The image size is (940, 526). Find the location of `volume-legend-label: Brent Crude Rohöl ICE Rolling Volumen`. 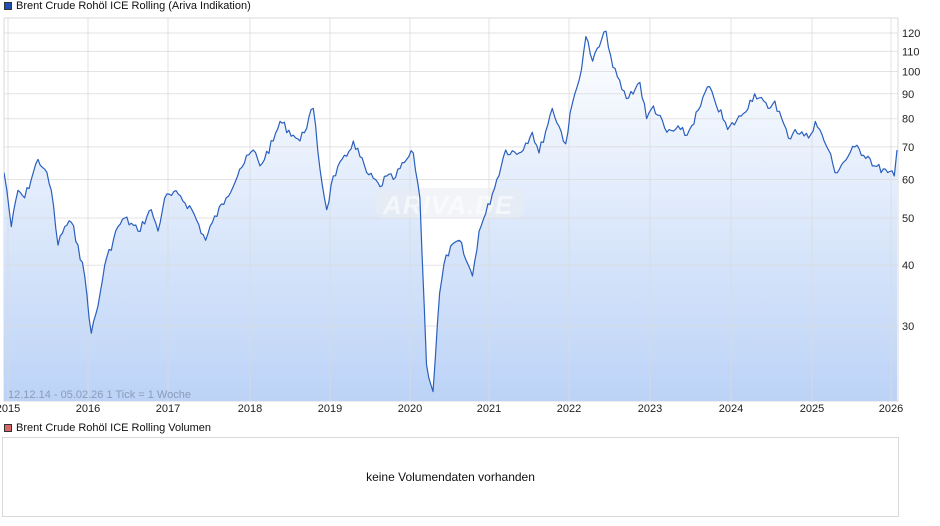

volume-legend-label: Brent Crude Rohöl ICE Rolling Volumen is located at coordinates (114, 428).